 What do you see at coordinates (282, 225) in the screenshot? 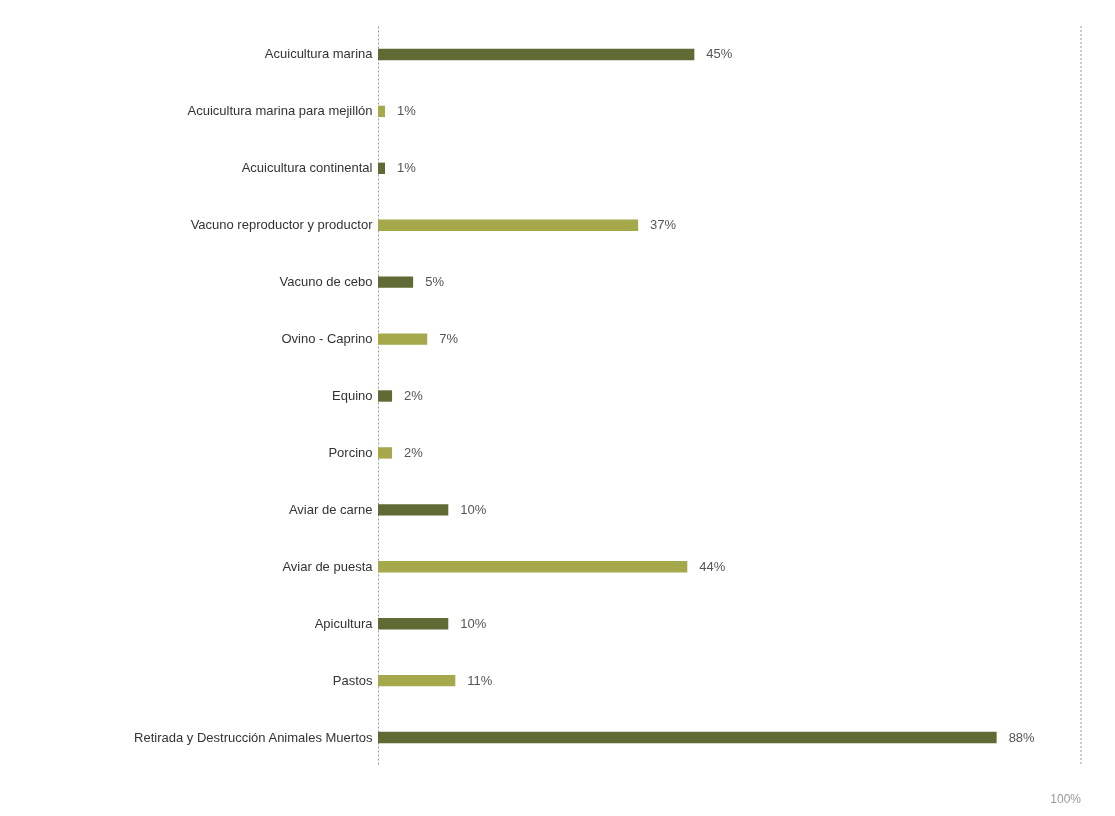
I see `y-tick-label: Vacuno reproductor y productor` at bounding box center [282, 225].